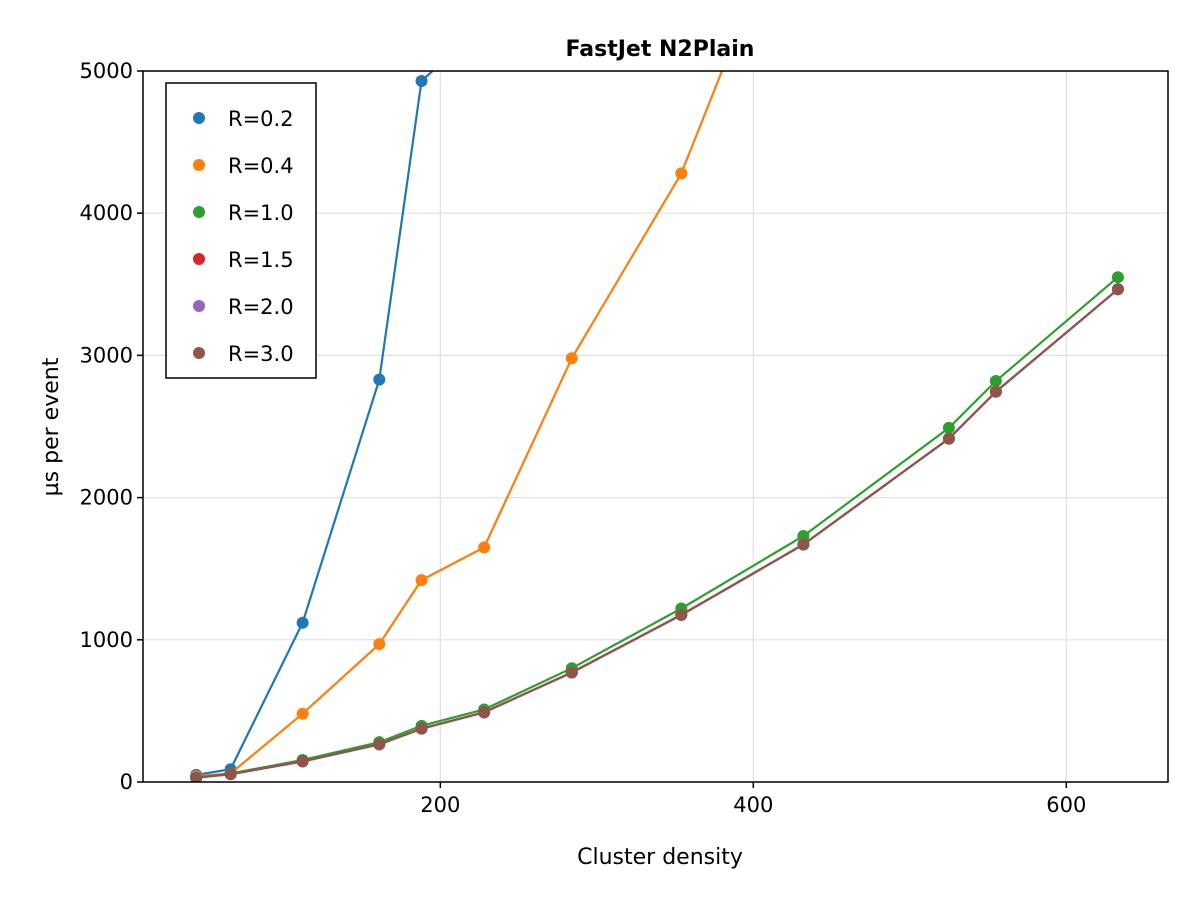 The width and height of the screenshot is (1200, 900). Describe the element at coordinates (106, 213) in the screenshot. I see `y-tick-label: 4000` at that location.